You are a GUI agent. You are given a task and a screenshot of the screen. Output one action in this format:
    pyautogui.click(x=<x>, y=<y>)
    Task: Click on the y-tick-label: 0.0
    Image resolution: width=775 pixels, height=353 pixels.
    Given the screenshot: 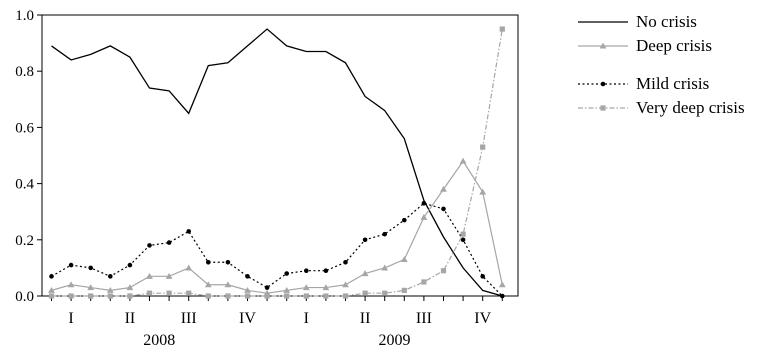 What is the action you would take?
    pyautogui.click(x=24, y=297)
    